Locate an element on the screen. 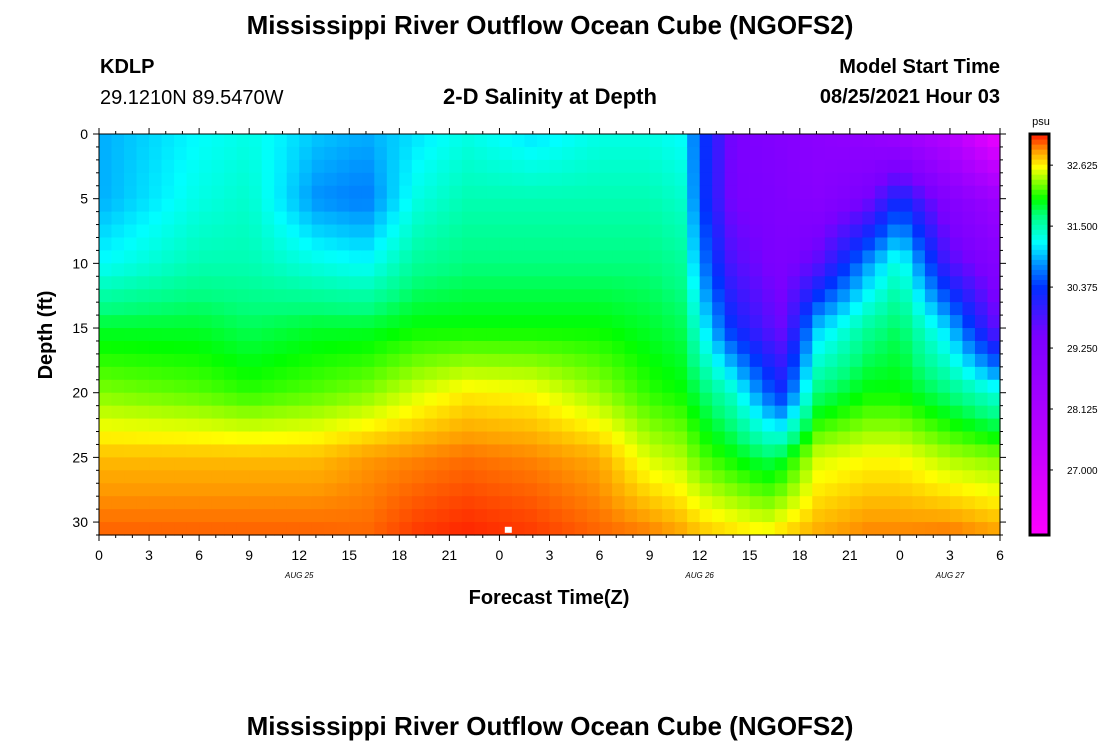 This screenshot has height=750, width=1100. y-axis-title: Depth (ft) is located at coordinates (46, 335).